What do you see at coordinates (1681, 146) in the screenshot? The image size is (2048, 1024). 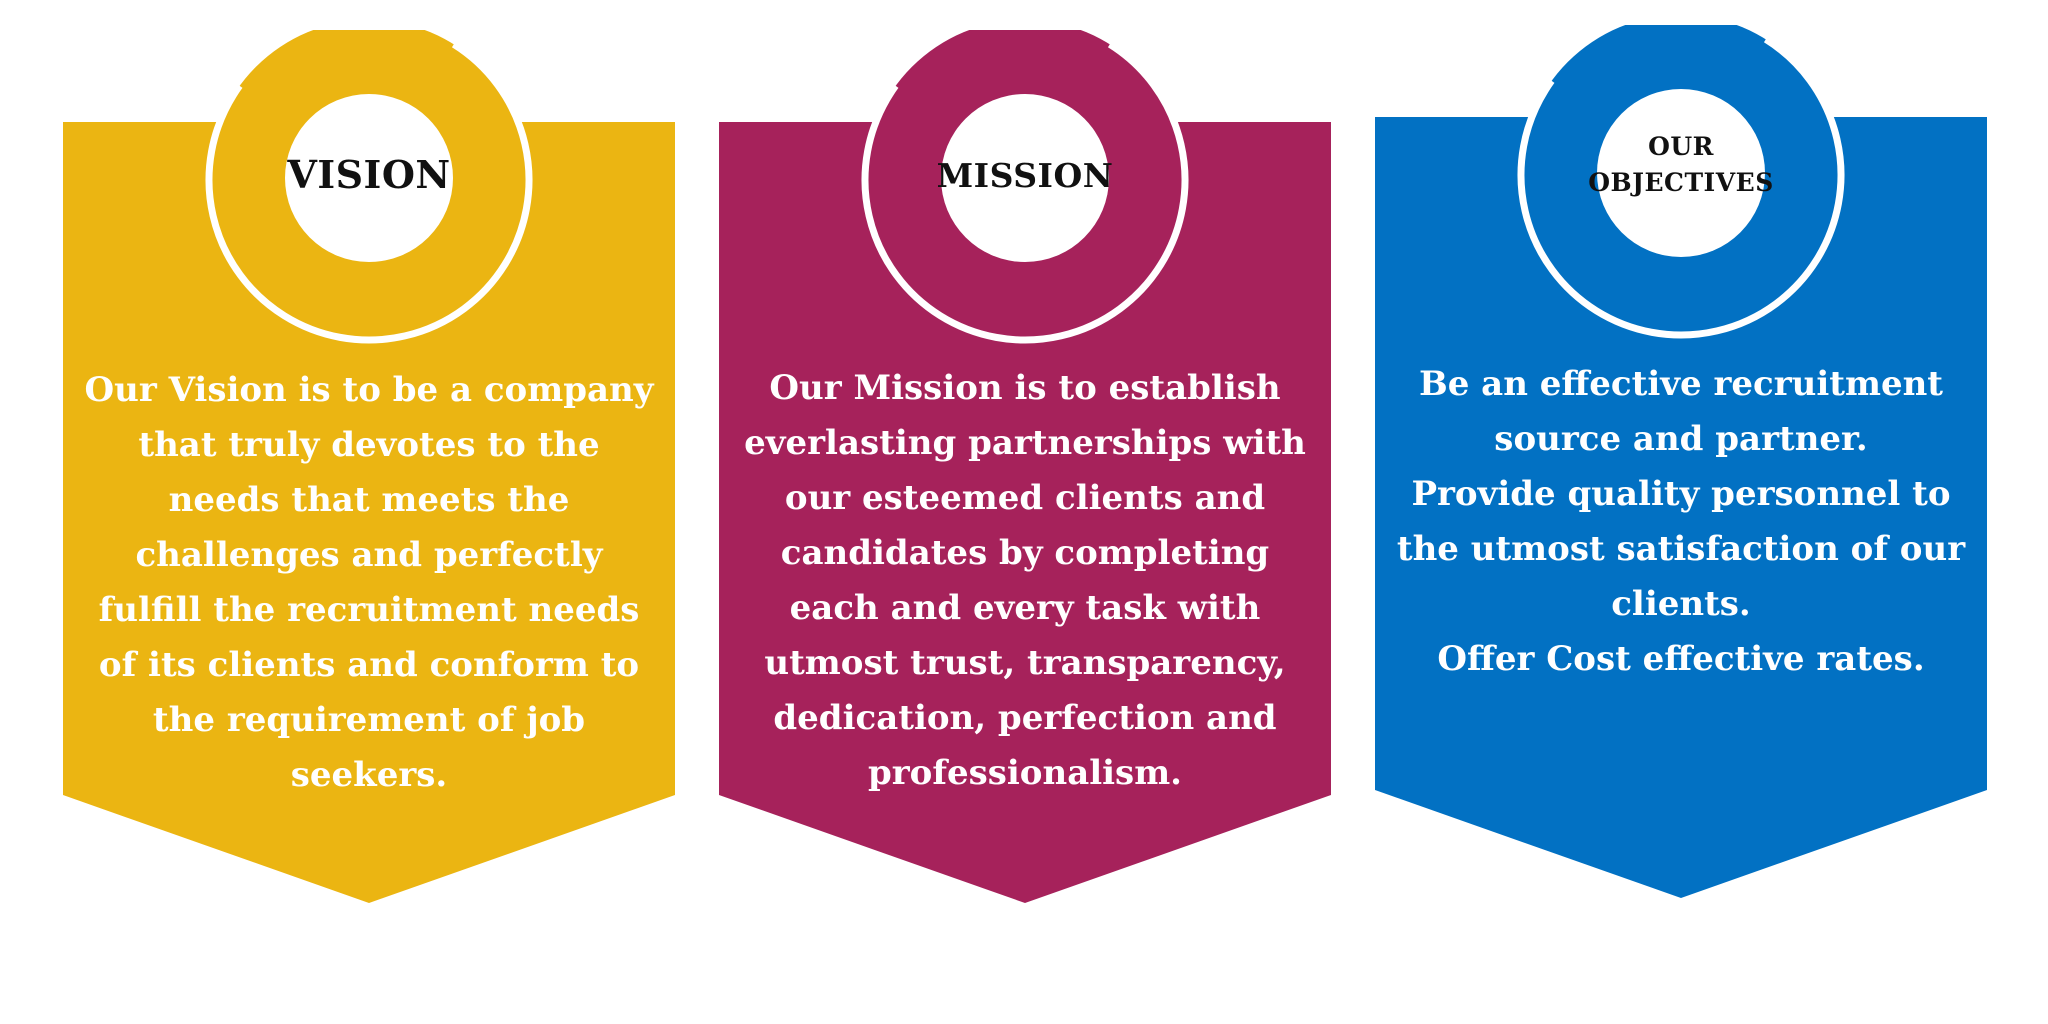 I see `objectives-title-line1: OUR` at bounding box center [1681, 146].